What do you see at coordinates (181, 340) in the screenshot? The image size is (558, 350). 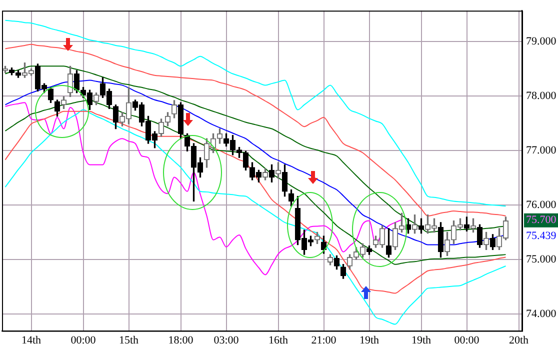 I see `x-tick-label: 18:00` at bounding box center [181, 340].